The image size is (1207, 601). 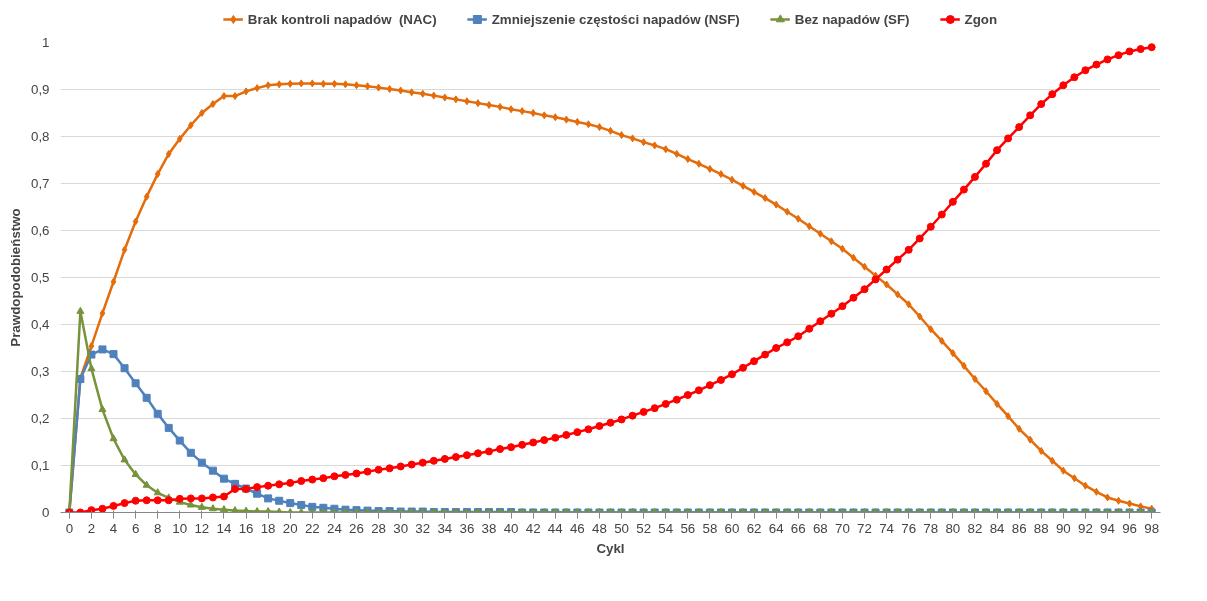 I want to click on x-tick-label: 46, so click(x=577, y=528).